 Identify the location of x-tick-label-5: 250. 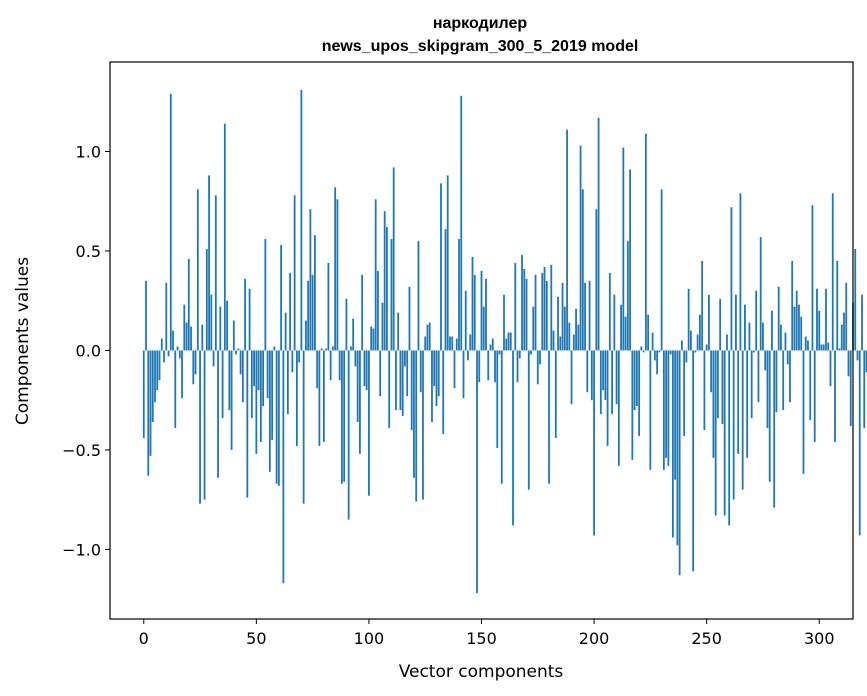
(706, 638).